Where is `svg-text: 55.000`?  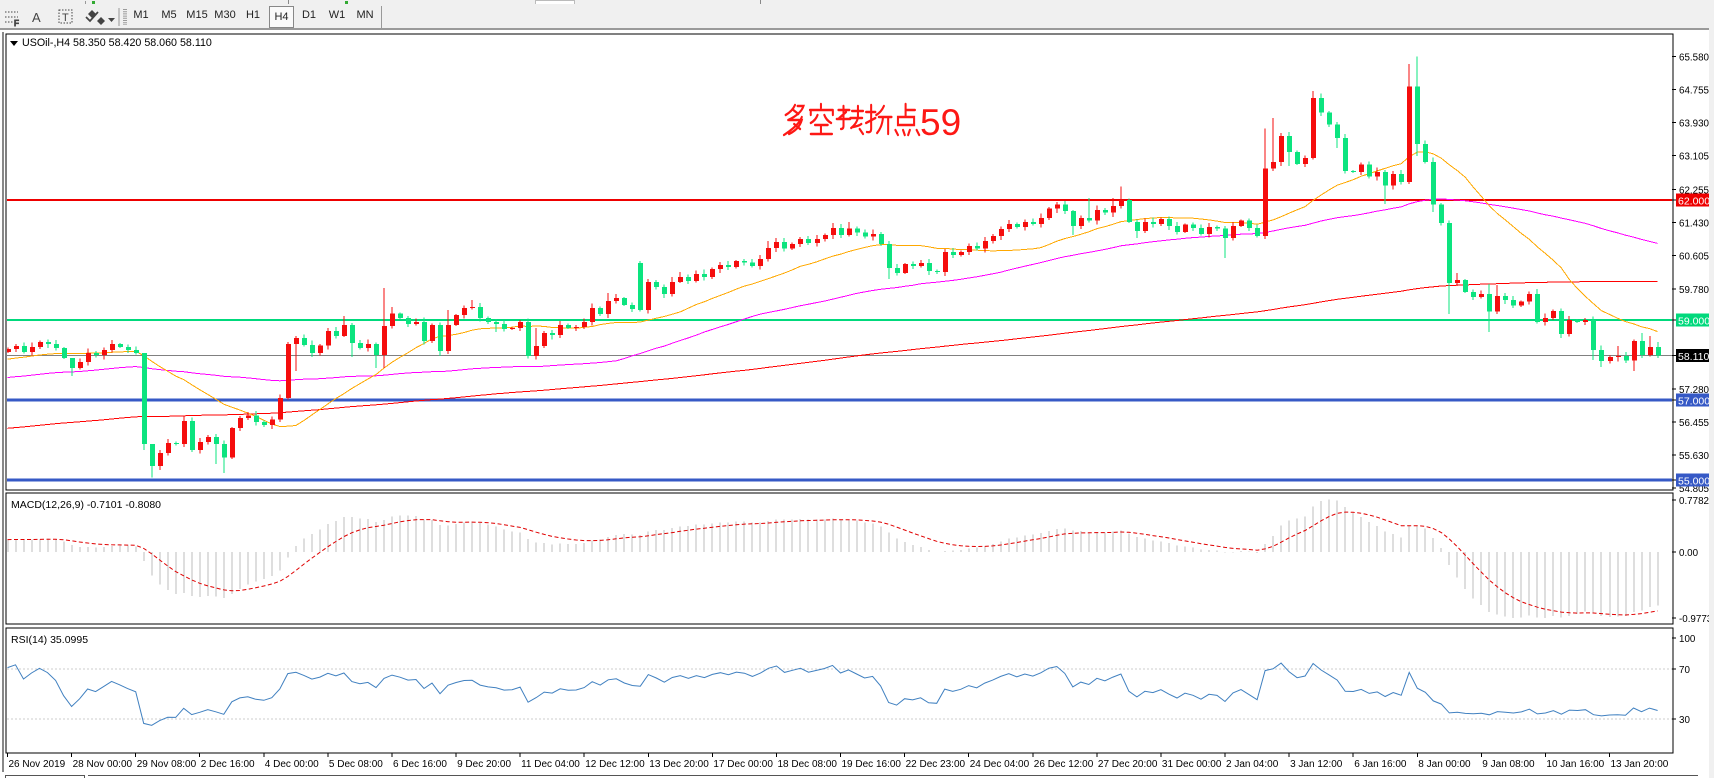
svg-text: 55.000 is located at coordinates (1694, 482).